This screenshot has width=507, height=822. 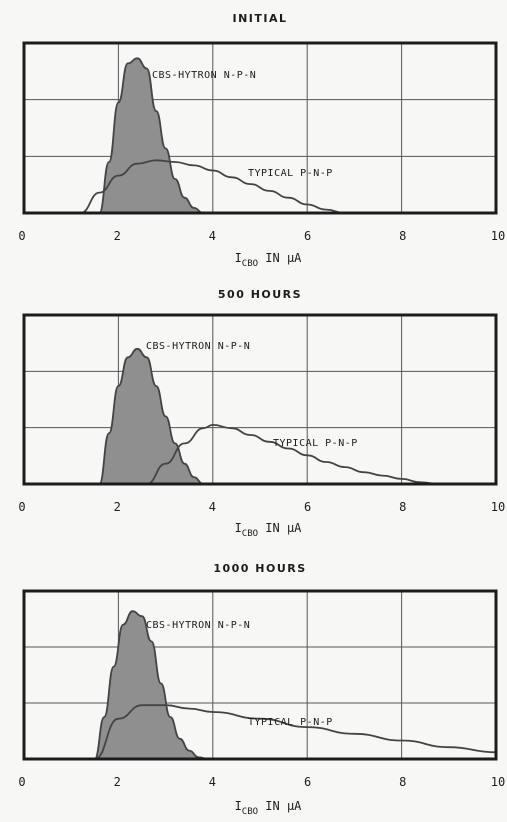 What do you see at coordinates (260, 294) in the screenshot?
I see `panel-title: 500 HOURS` at bounding box center [260, 294].